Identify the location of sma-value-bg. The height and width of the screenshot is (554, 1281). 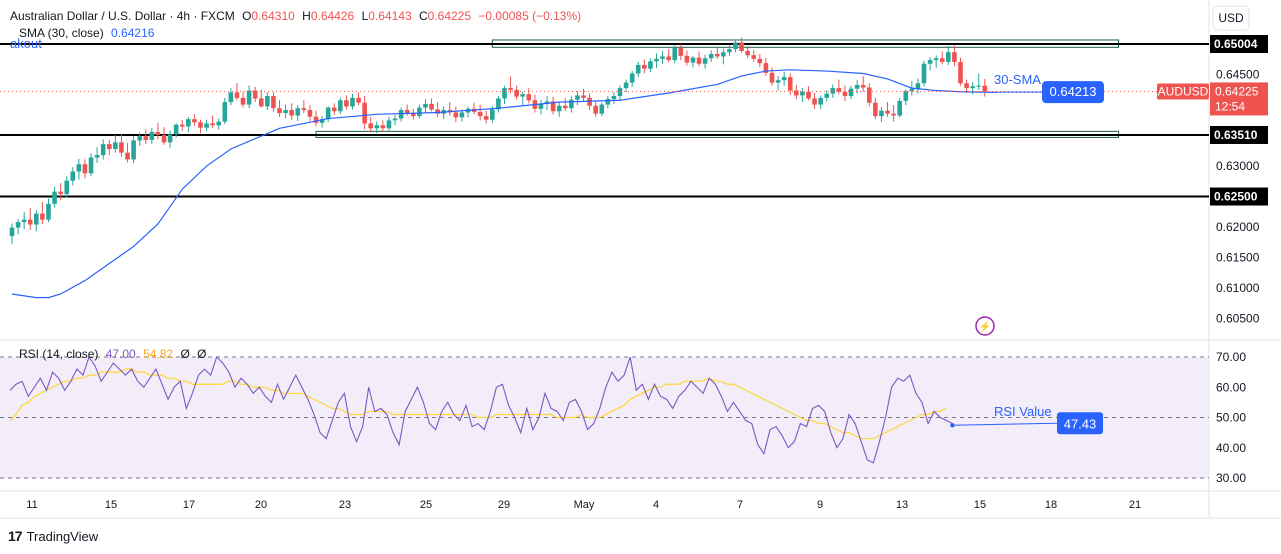
(1073, 92).